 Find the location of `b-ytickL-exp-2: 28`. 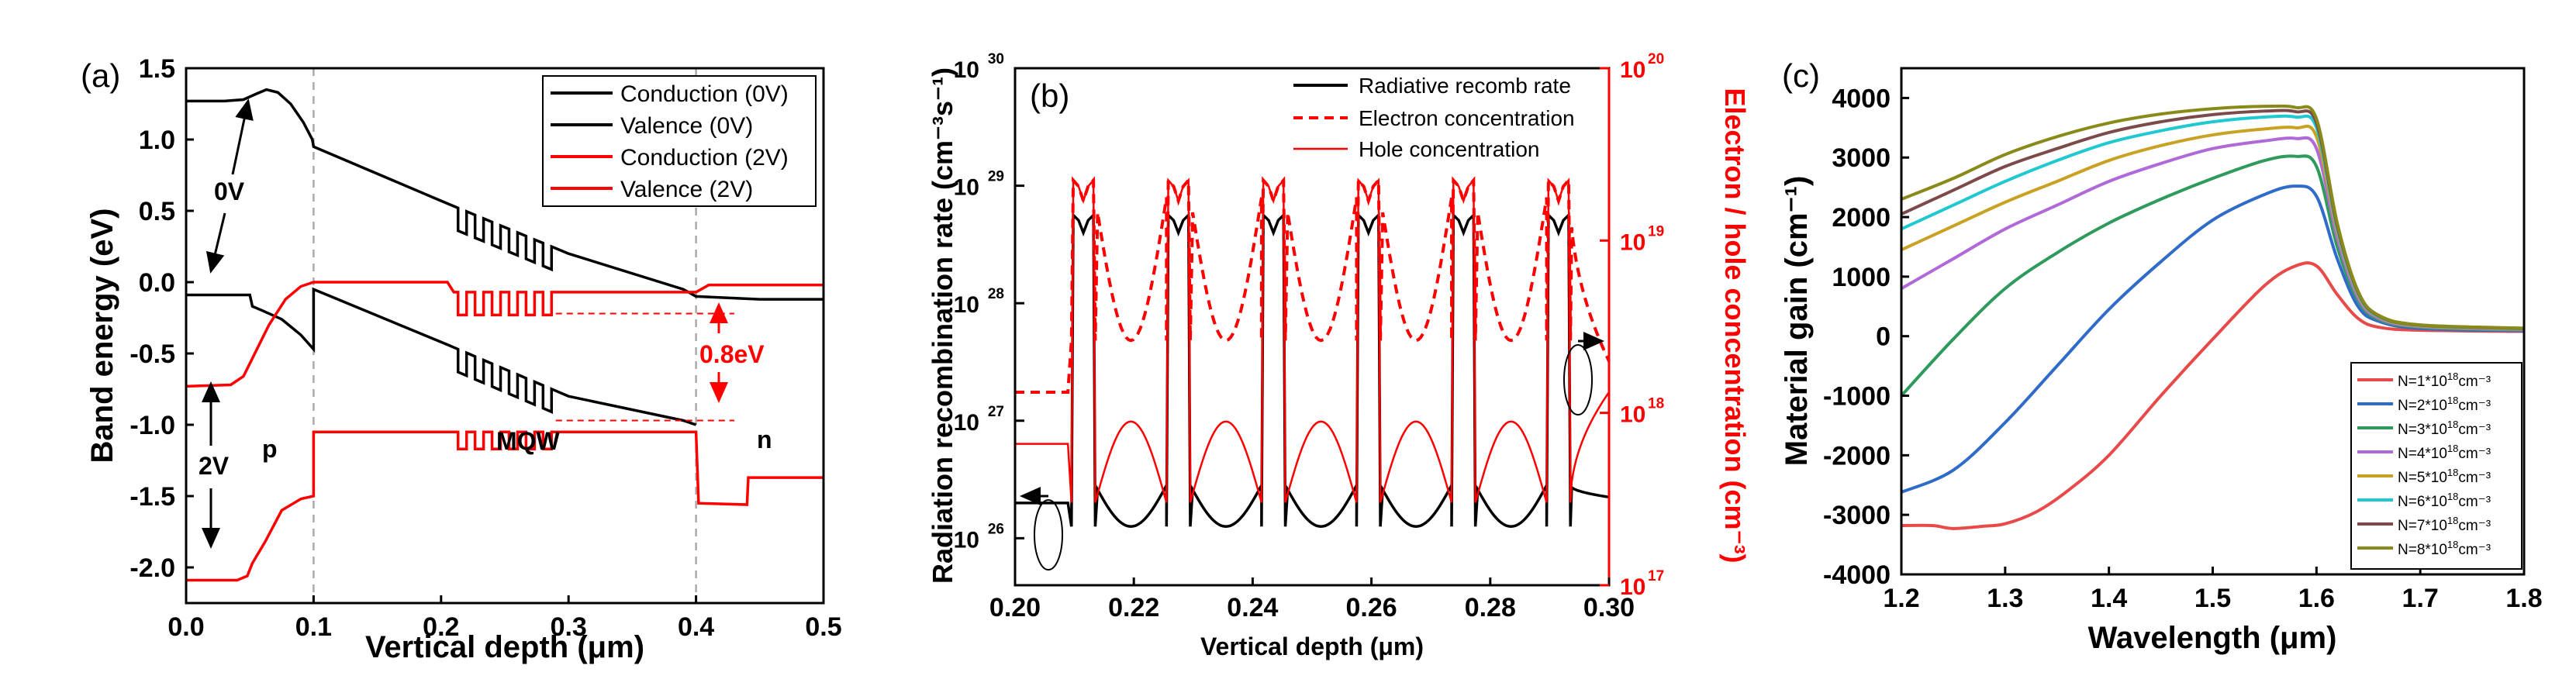

b-ytickL-exp-2: 28 is located at coordinates (996, 294).